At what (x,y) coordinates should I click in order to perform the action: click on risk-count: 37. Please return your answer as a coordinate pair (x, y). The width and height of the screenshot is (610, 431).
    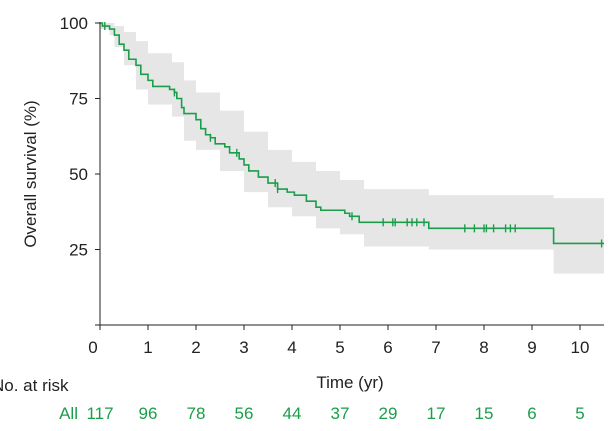
    Looking at the image, I should click on (340, 413).